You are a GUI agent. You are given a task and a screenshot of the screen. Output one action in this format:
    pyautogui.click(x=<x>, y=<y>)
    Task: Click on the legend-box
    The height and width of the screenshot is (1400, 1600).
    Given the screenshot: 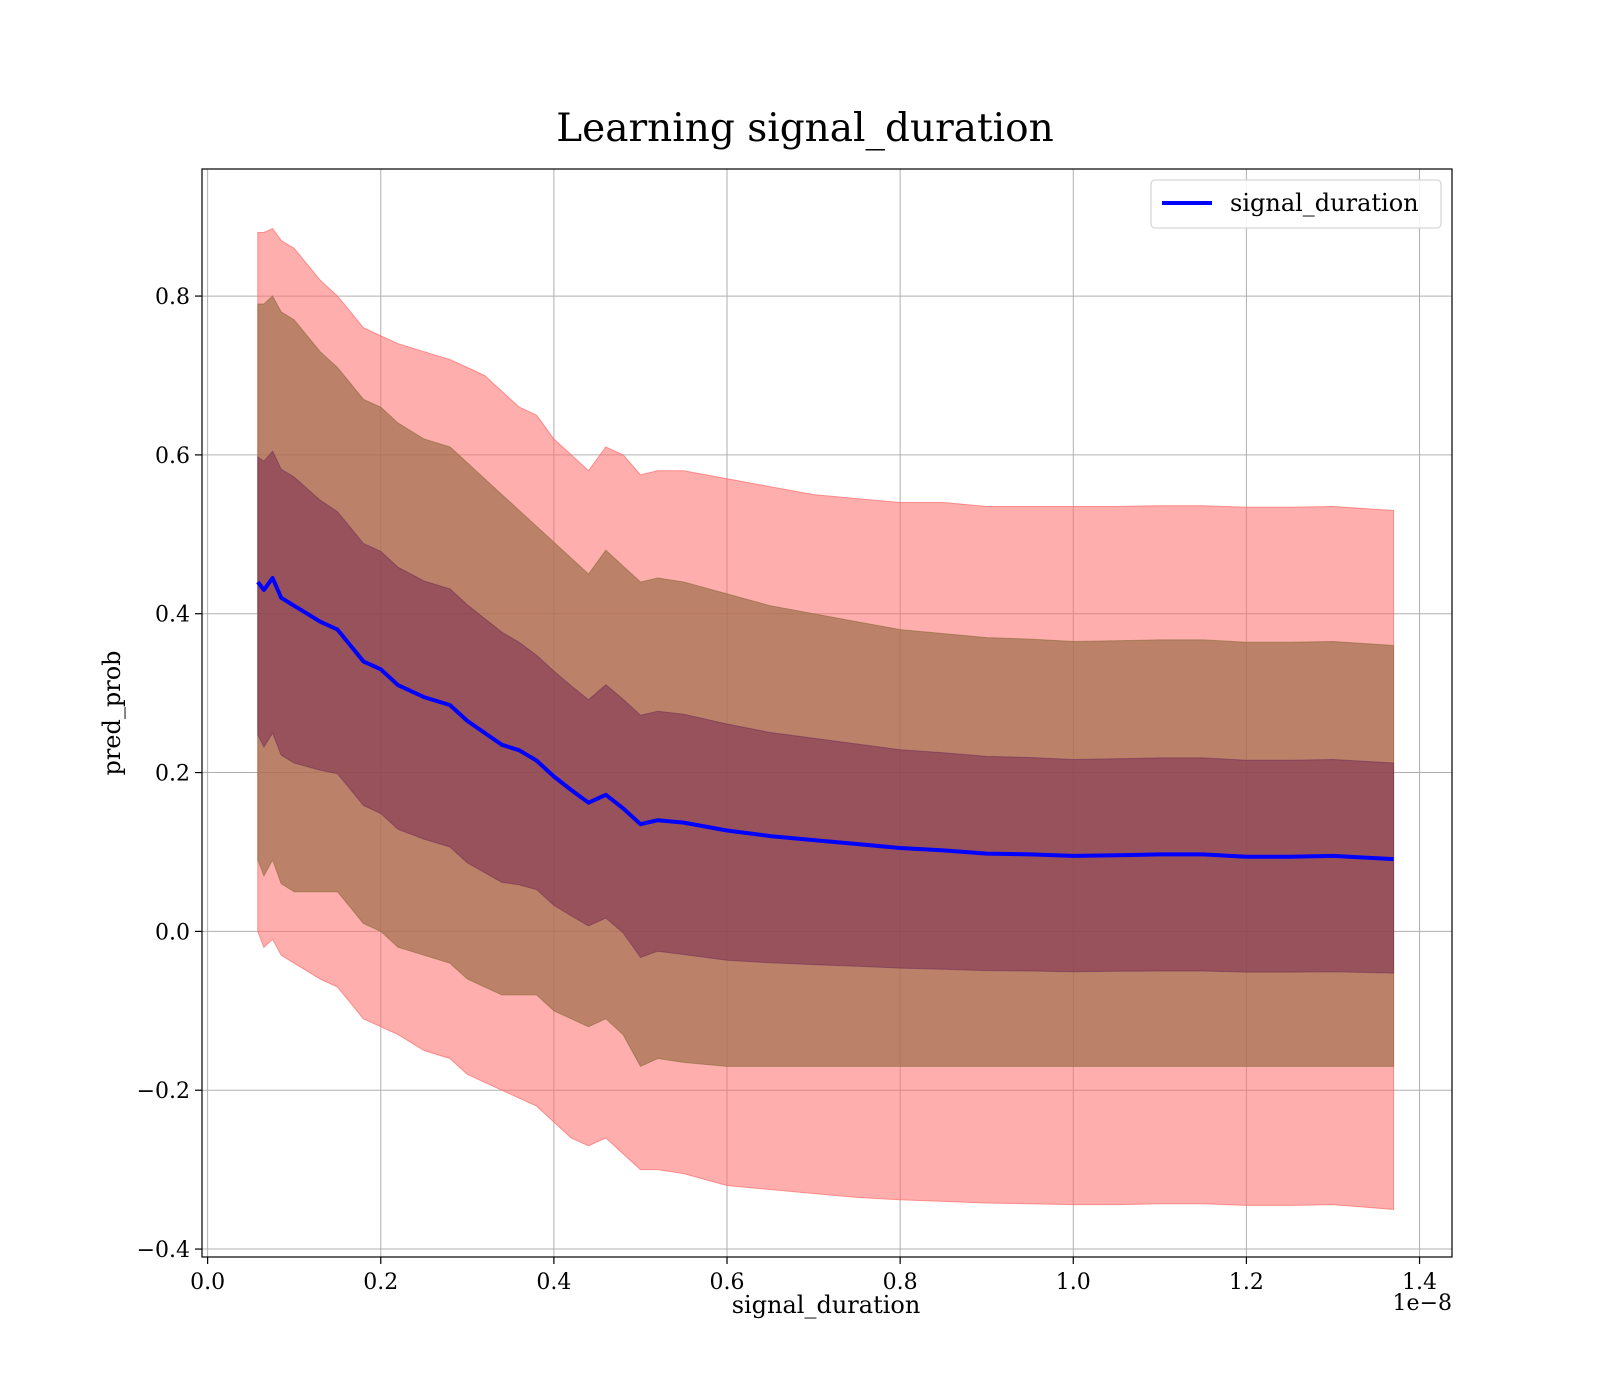 What is the action you would take?
    pyautogui.click(x=1296, y=204)
    